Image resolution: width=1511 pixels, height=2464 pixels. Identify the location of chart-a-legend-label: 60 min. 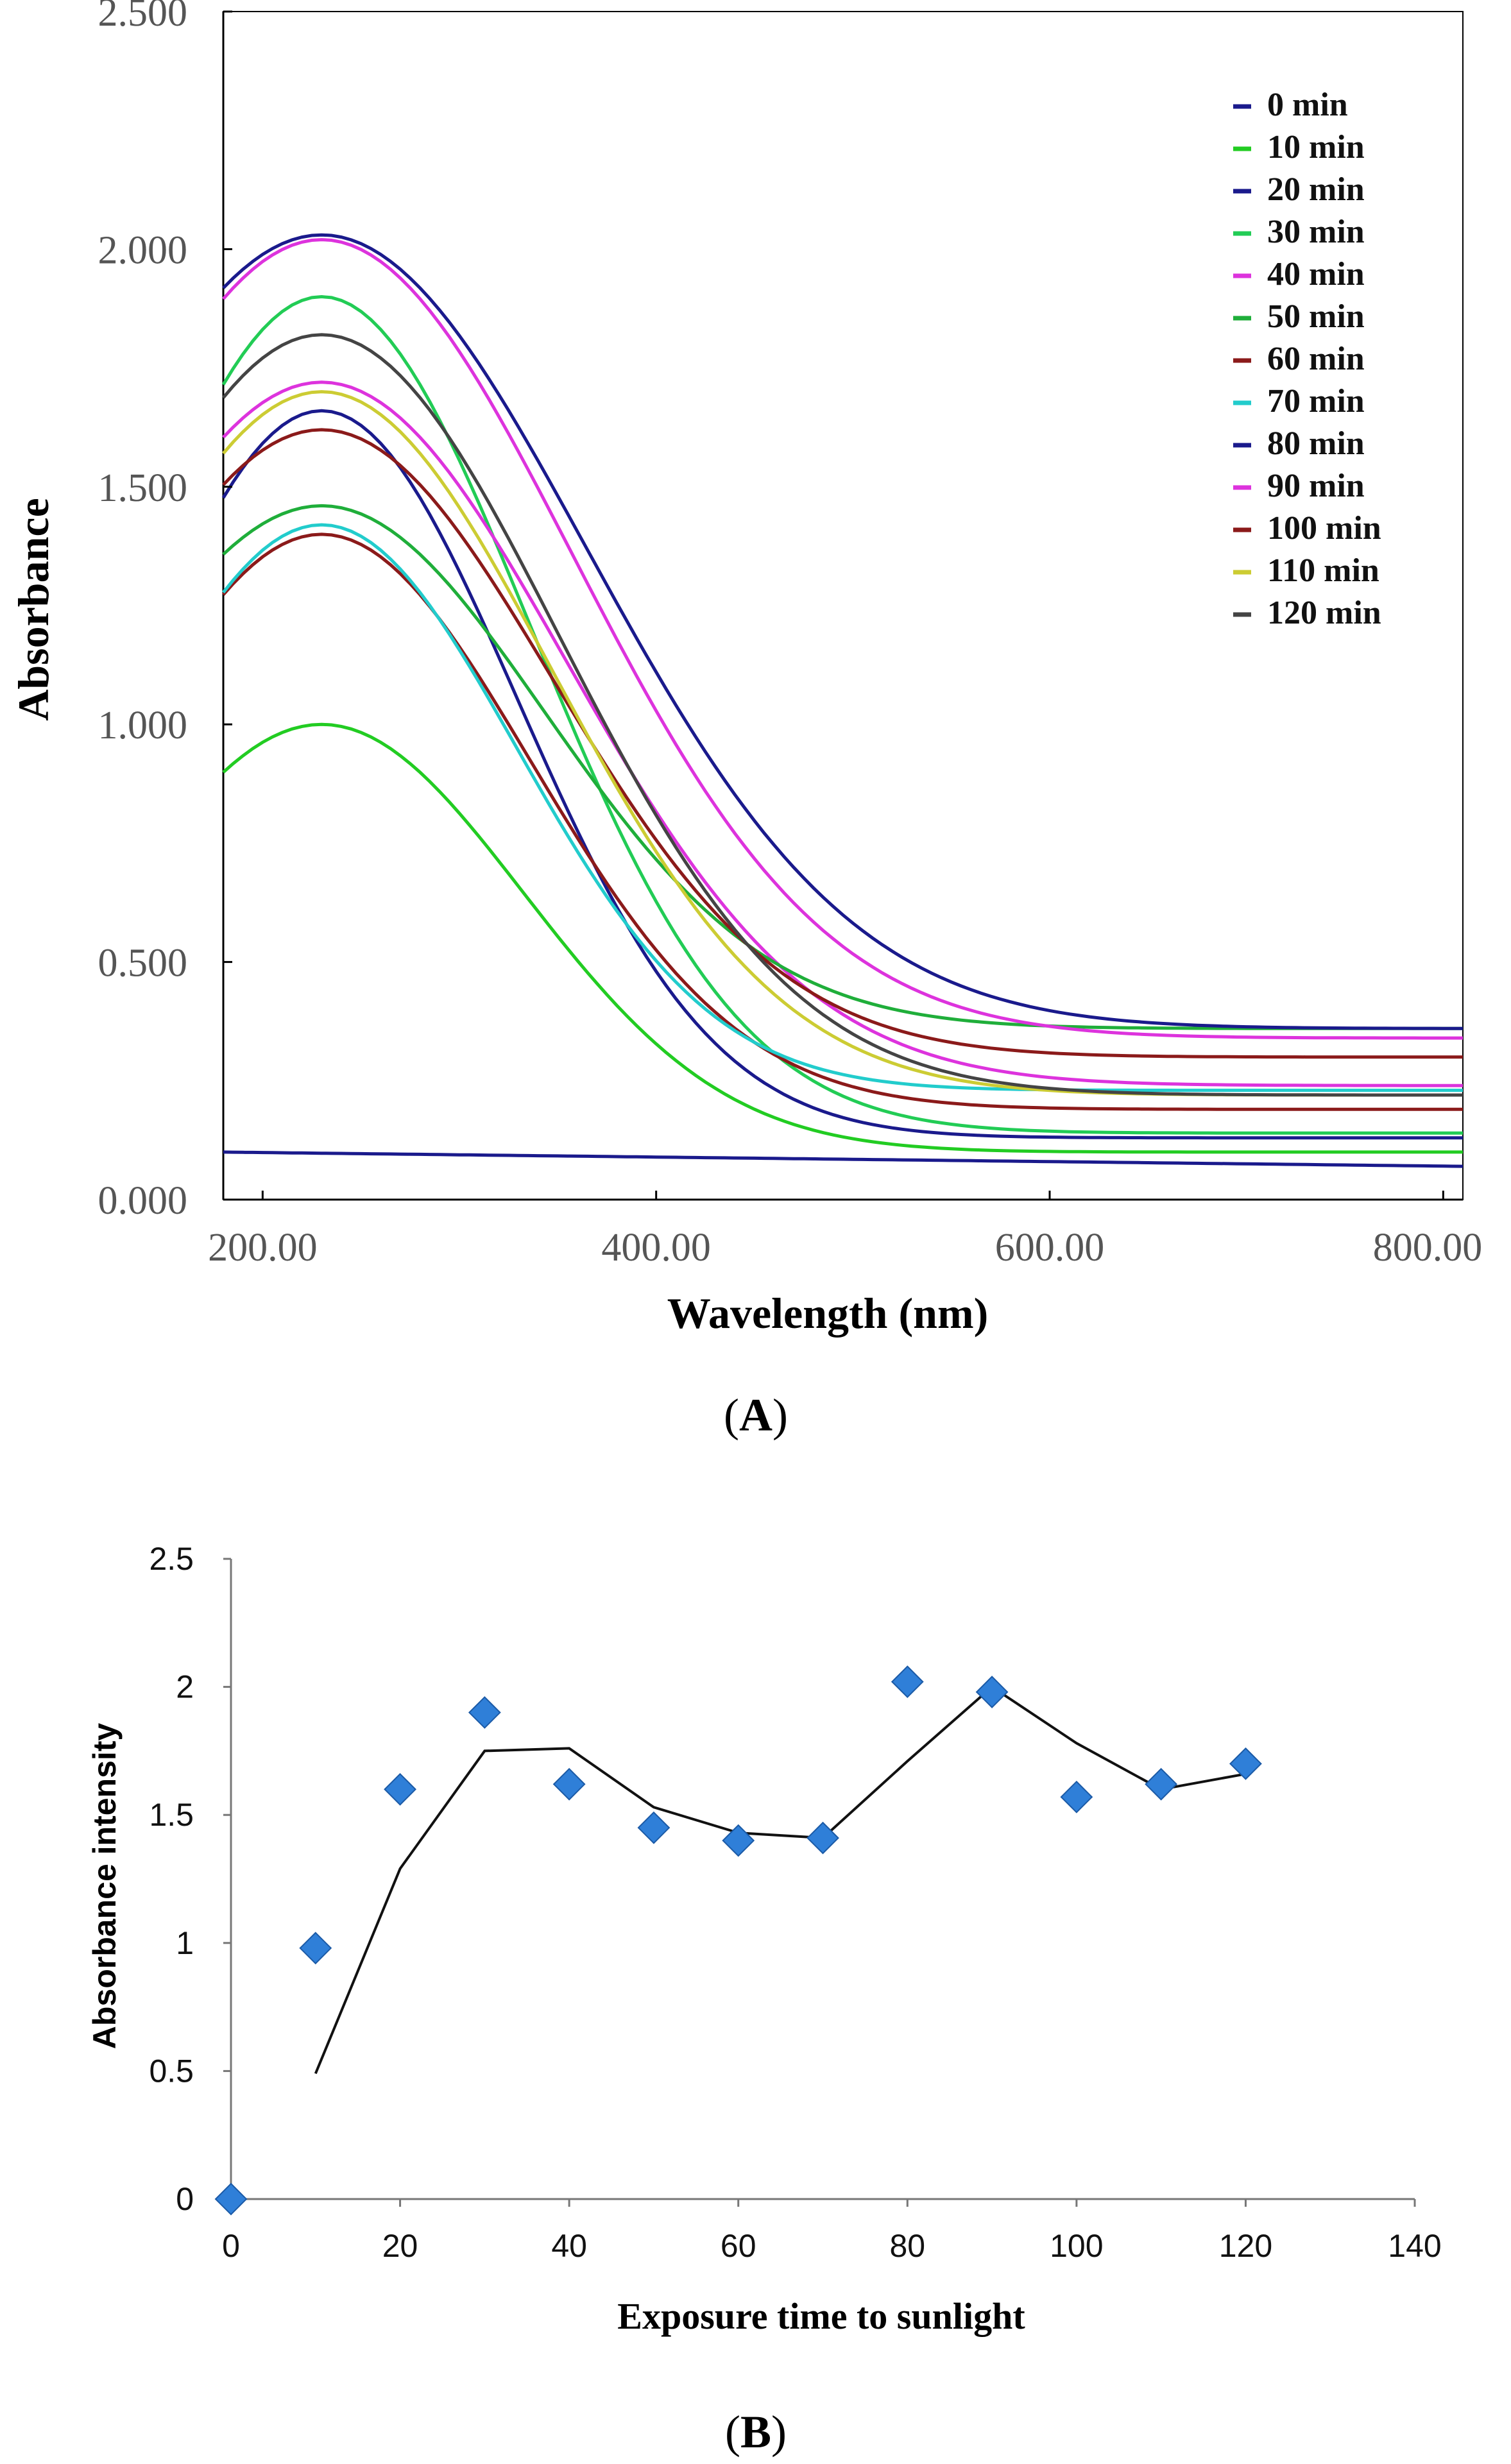
(1316, 359).